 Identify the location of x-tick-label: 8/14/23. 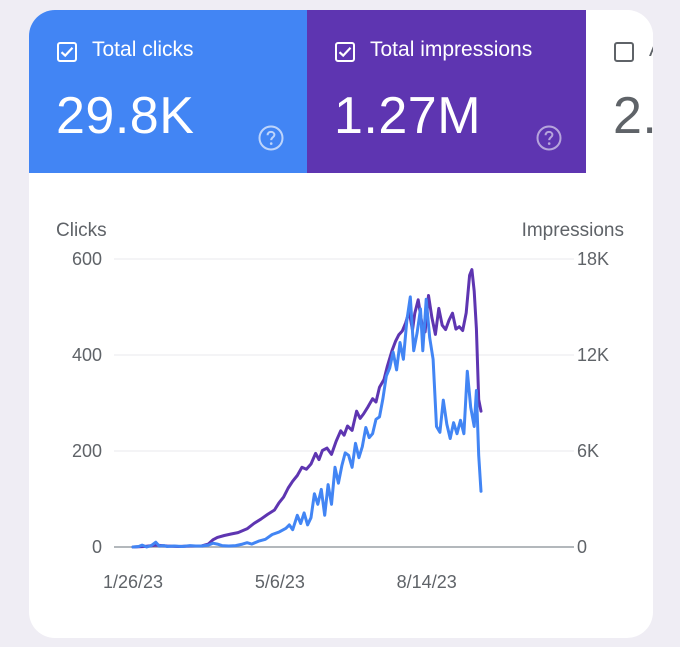
(427, 582).